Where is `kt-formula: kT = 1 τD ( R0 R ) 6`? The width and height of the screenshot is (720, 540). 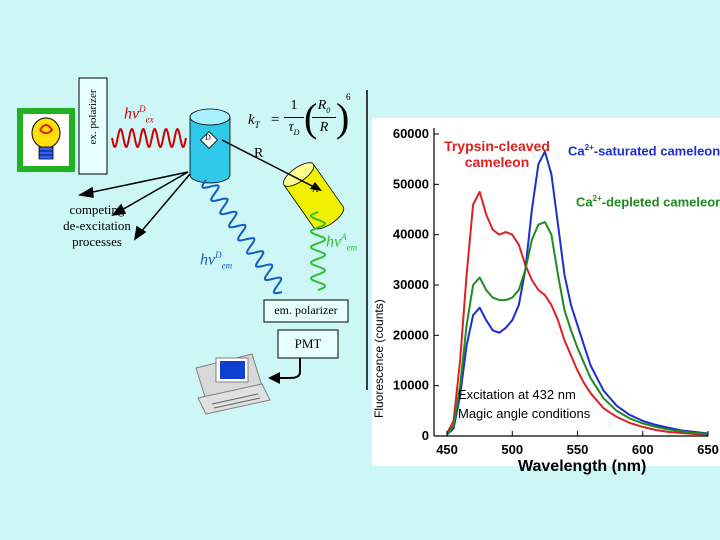 kt-formula: kT = 1 τD ( R0 R ) 6 is located at coordinates (299, 116).